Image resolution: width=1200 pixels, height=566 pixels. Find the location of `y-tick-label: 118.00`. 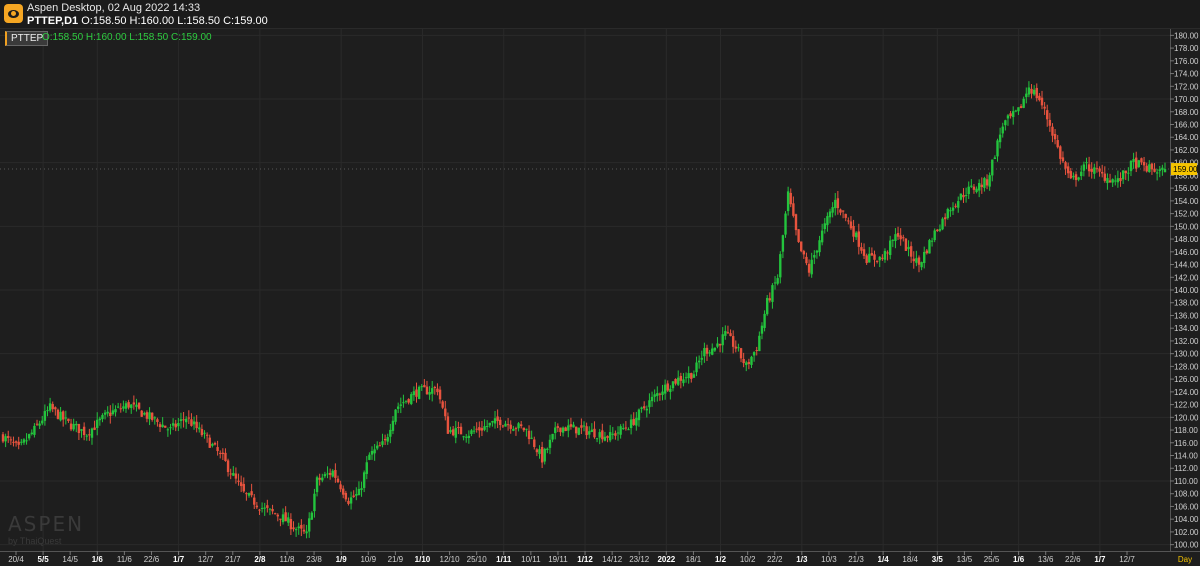

y-tick-label: 118.00 is located at coordinates (1186, 430).